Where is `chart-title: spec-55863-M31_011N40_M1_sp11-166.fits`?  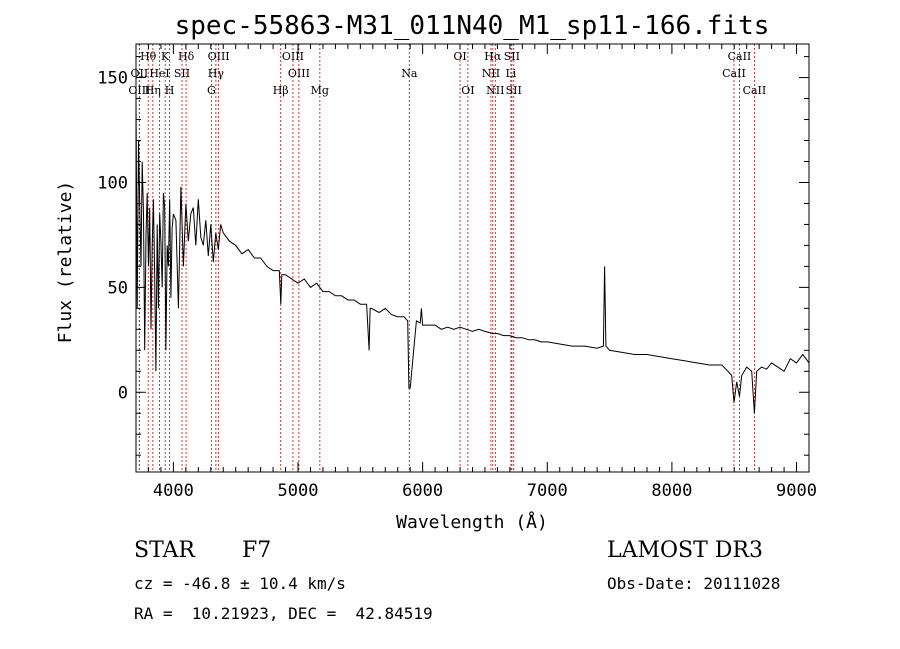
chart-title: spec-55863-M31_011N40_M1_sp11-166.fits is located at coordinates (472, 26).